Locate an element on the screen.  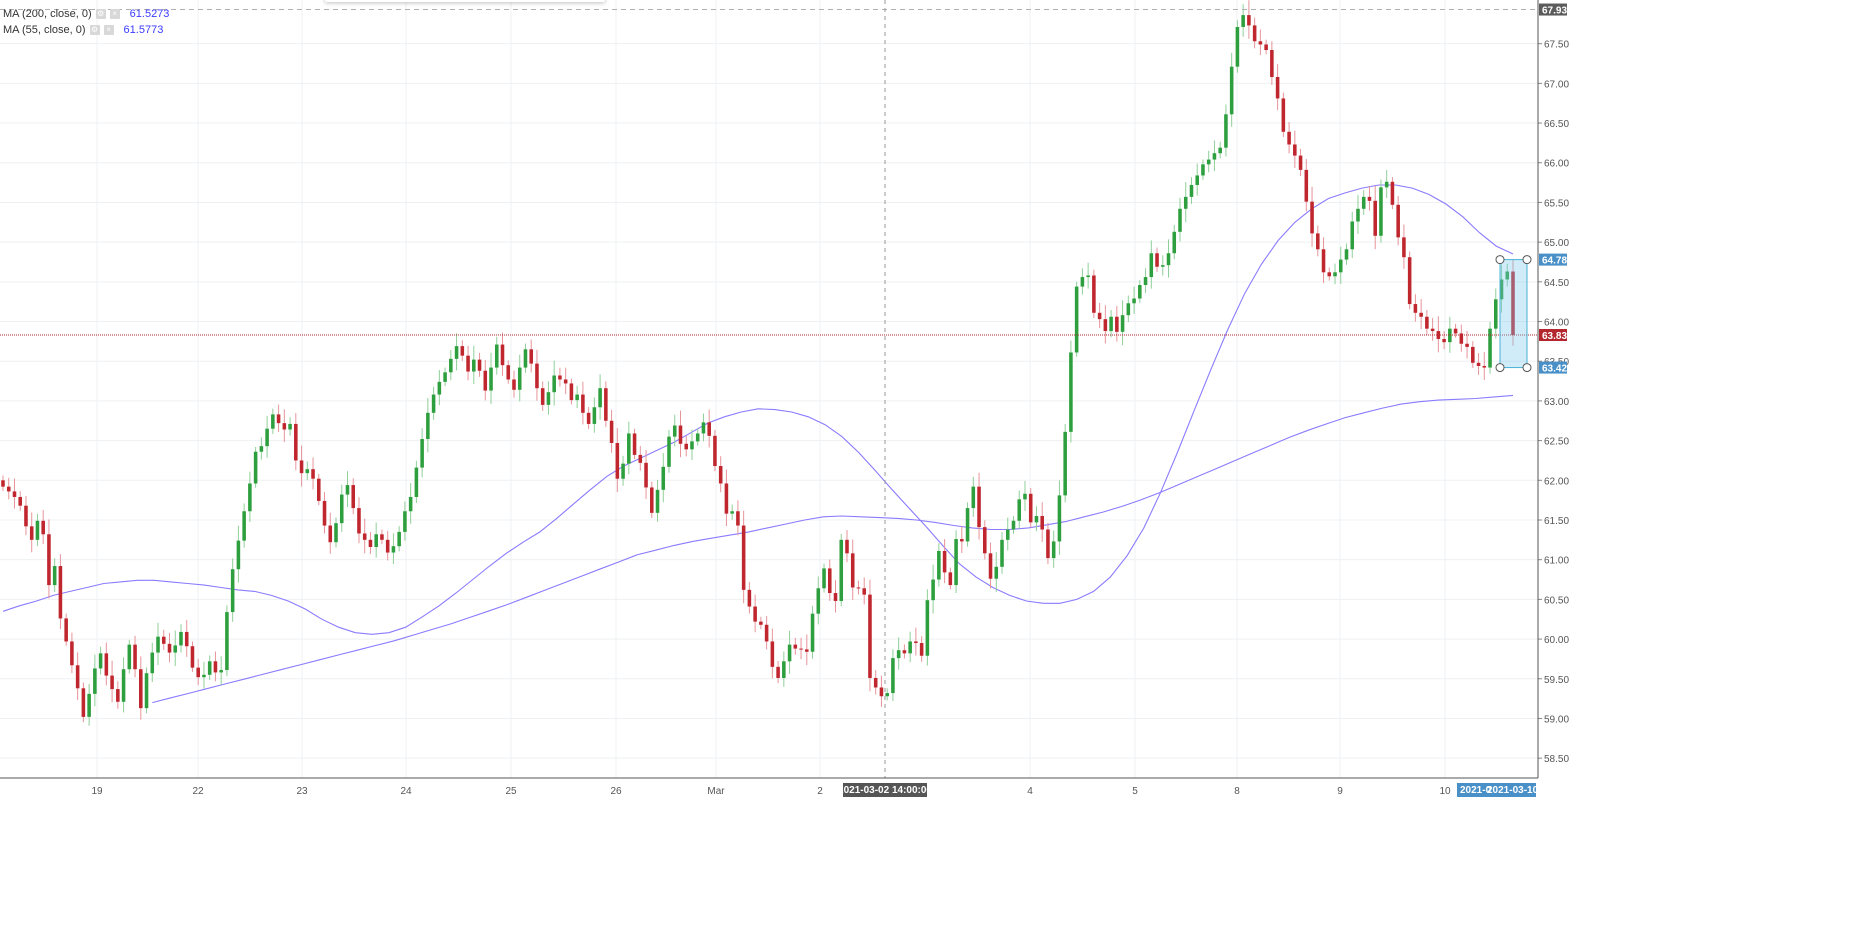
y-tick-label: 59.00 is located at coordinates (1556, 719).